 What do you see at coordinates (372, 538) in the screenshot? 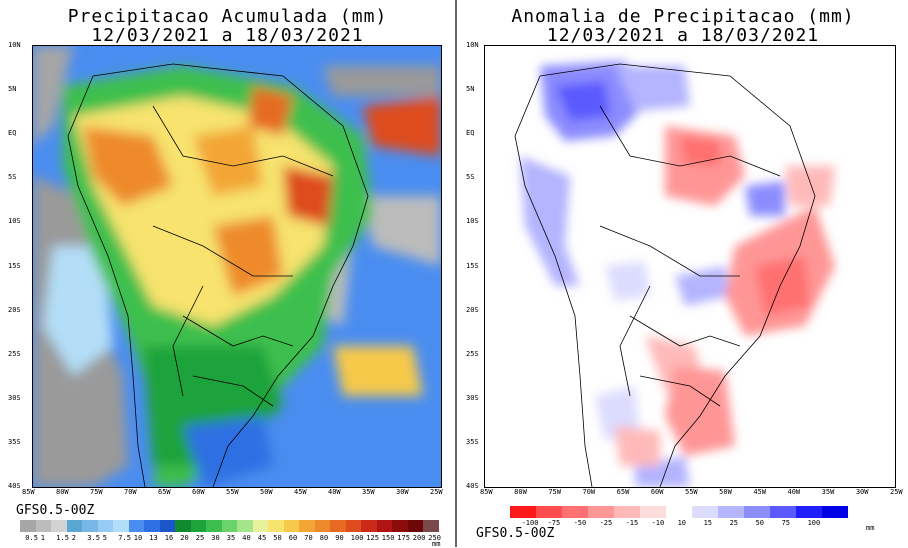
I see `colorbar-label: 125` at bounding box center [372, 538].